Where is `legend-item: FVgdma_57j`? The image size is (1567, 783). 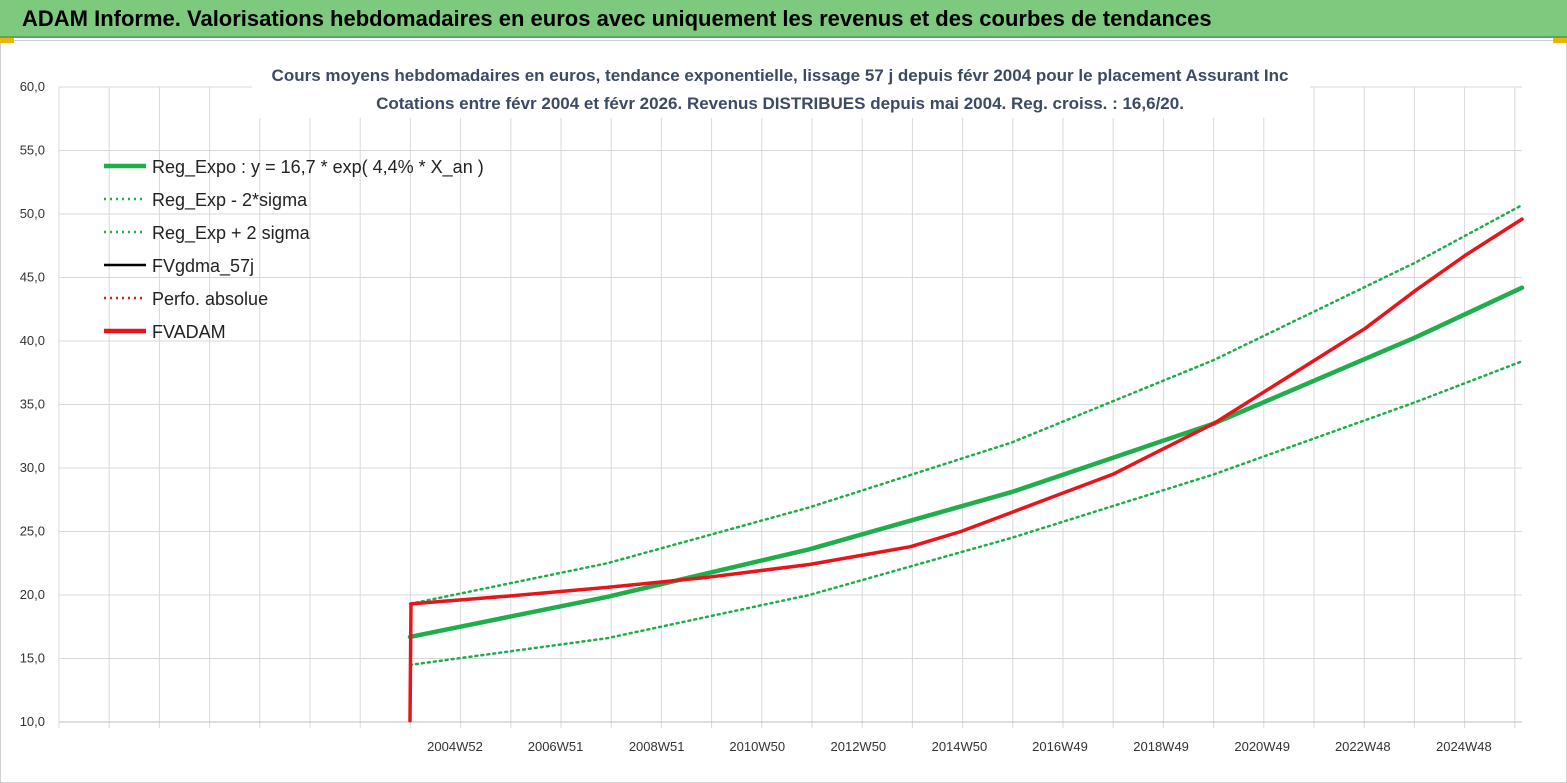
legend-item: FVgdma_57j is located at coordinates (179, 266).